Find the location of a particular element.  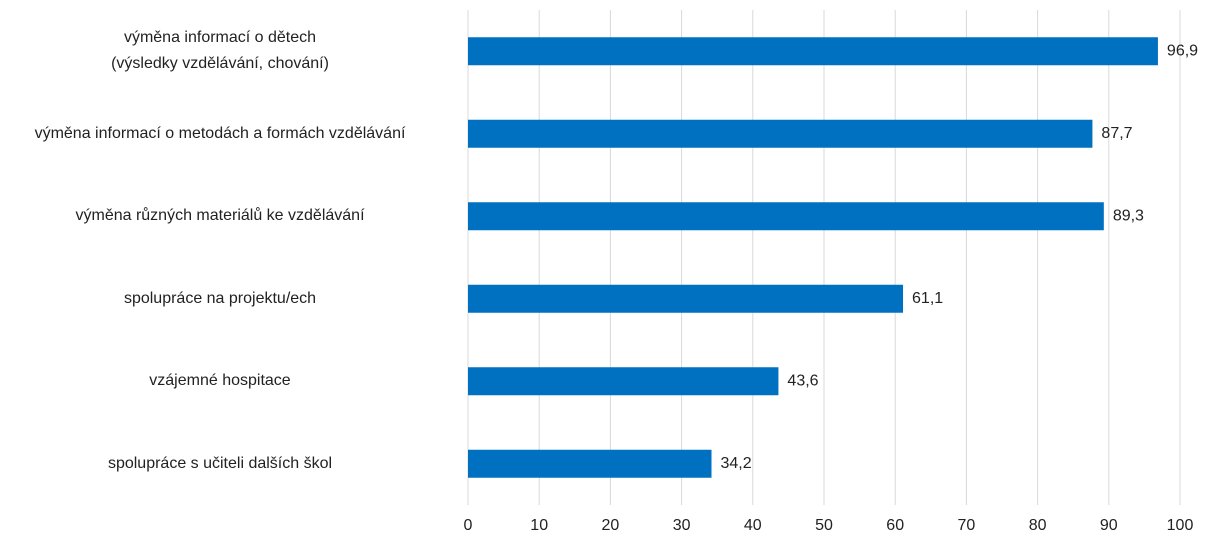

value-label: 43,6 is located at coordinates (802, 380).